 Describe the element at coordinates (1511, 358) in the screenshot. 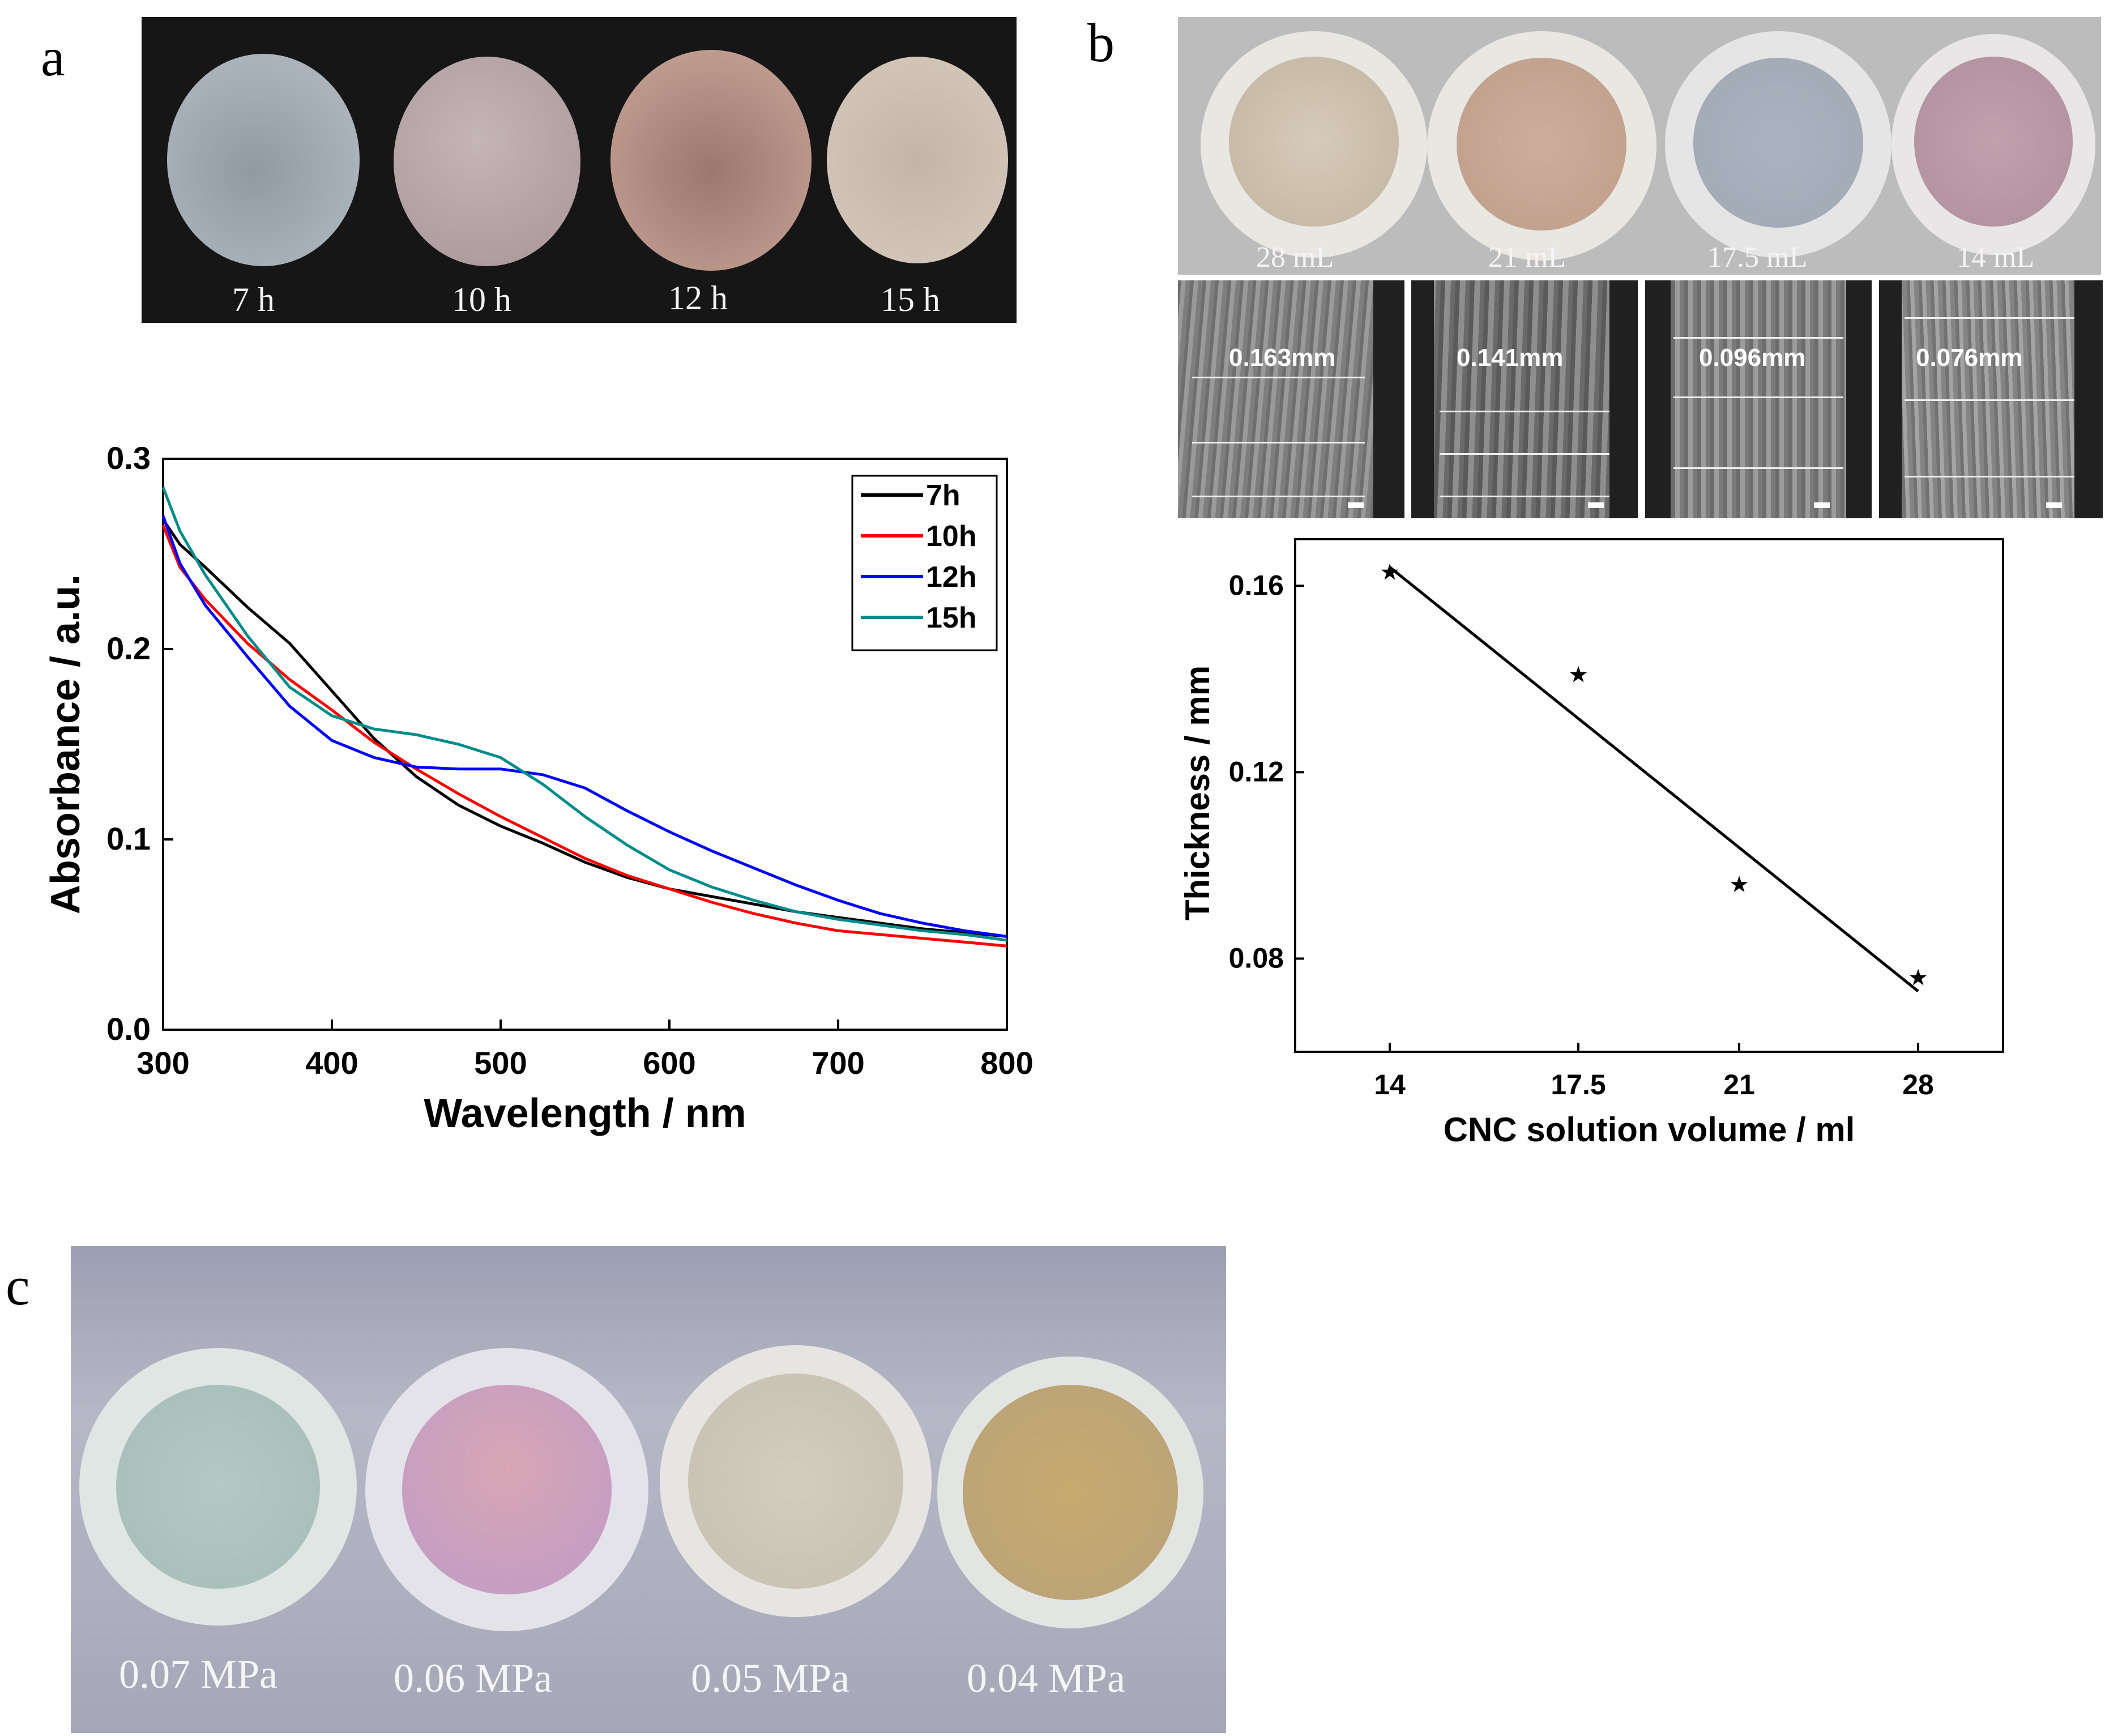

I see `sem-label-2: 0.141mm` at that location.